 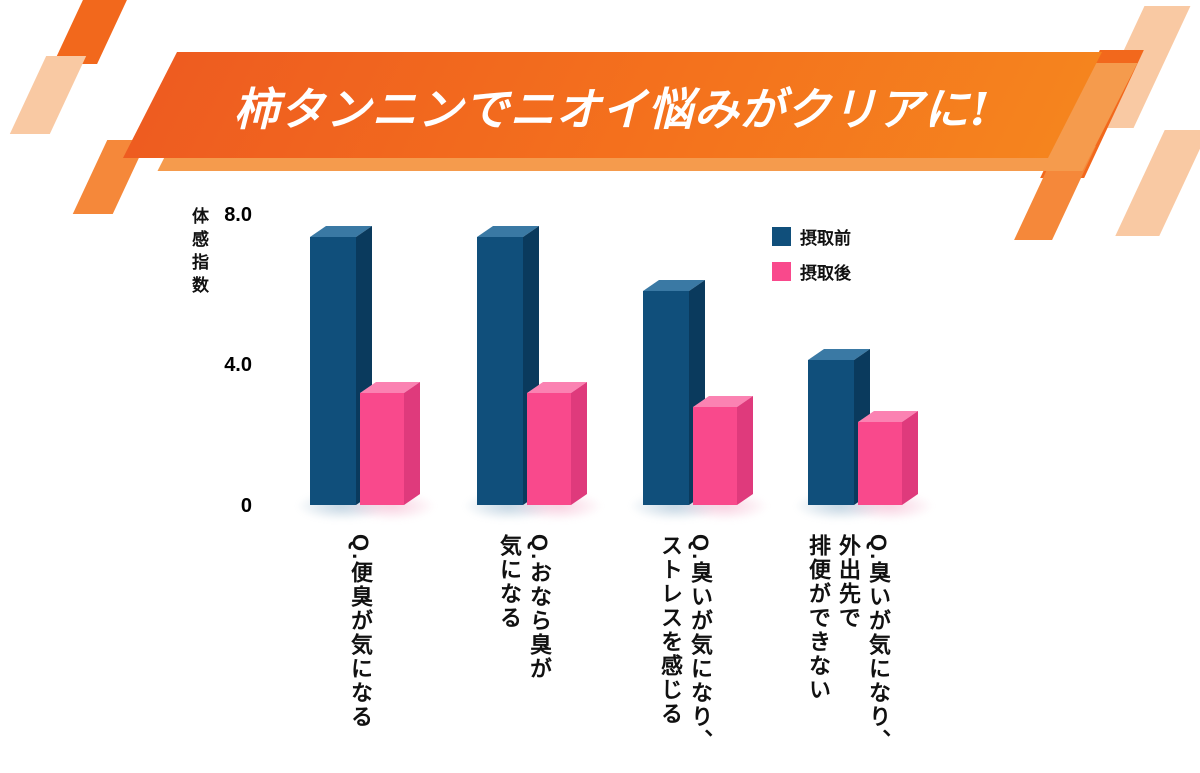 I want to click on title-banner: 柿タンニンでニオイ悩みがクリアに!, so click(x=612, y=105).